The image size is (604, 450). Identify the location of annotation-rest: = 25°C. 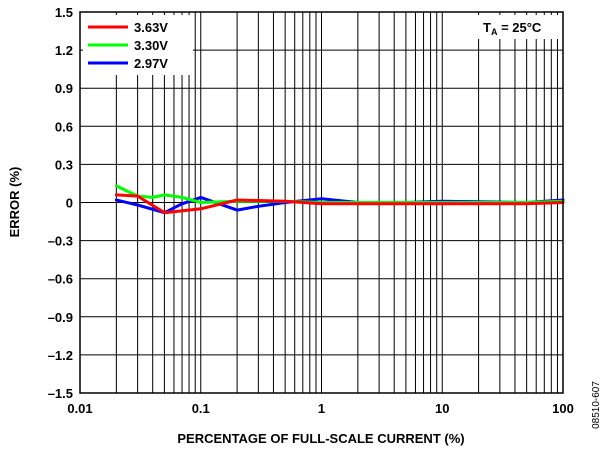
(519, 27).